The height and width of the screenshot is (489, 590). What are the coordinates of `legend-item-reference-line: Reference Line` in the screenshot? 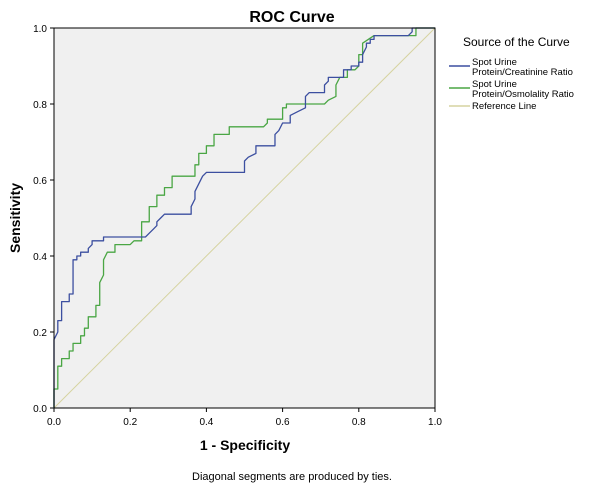 It's located at (492, 106).